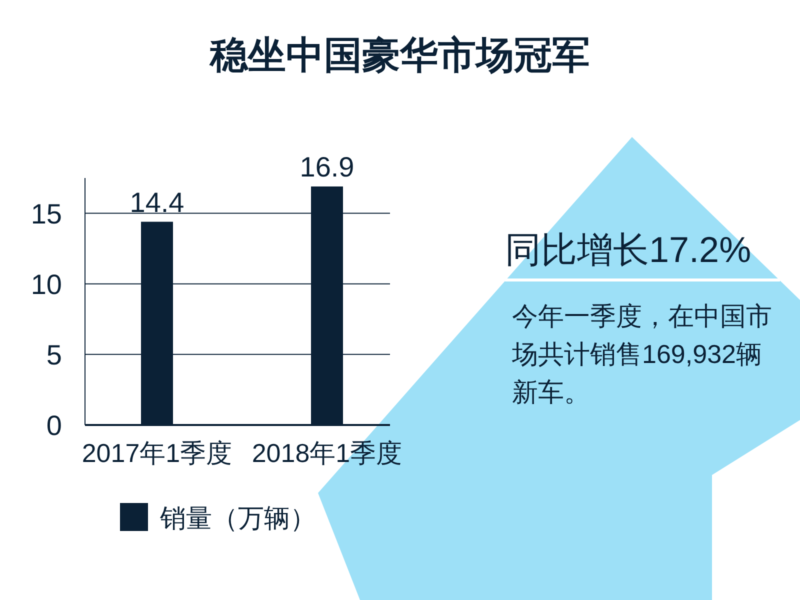  What do you see at coordinates (327, 166) in the screenshot?
I see `data-label: 16.9` at bounding box center [327, 166].